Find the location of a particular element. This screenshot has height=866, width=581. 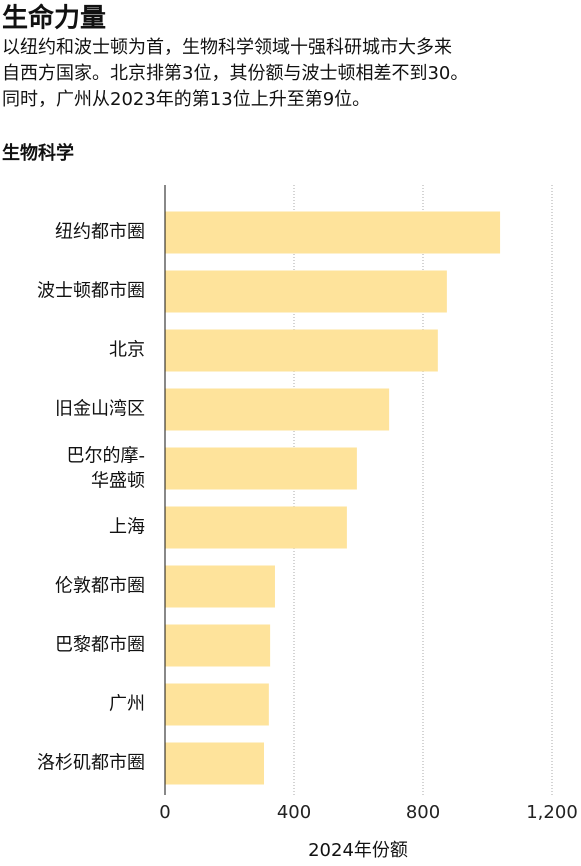

section-label: 生物科学 is located at coordinates (38, 153).